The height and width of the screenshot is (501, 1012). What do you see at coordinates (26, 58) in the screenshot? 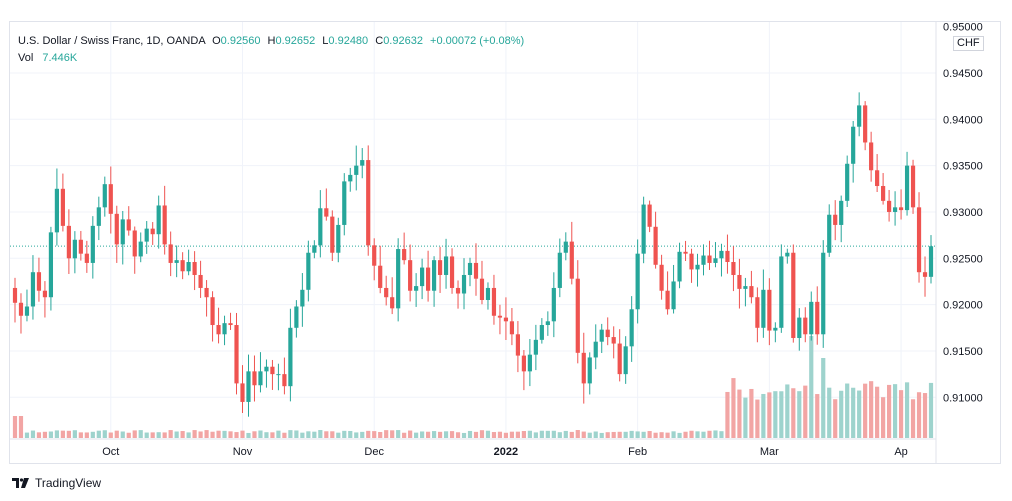
I see `volume-label: Vol` at bounding box center [26, 58].